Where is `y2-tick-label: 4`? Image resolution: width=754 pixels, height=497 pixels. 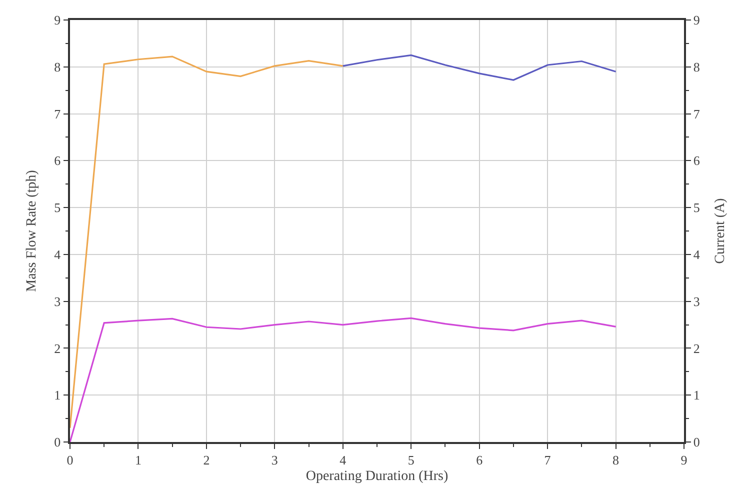 y2-tick-label: 4 is located at coordinates (696, 254).